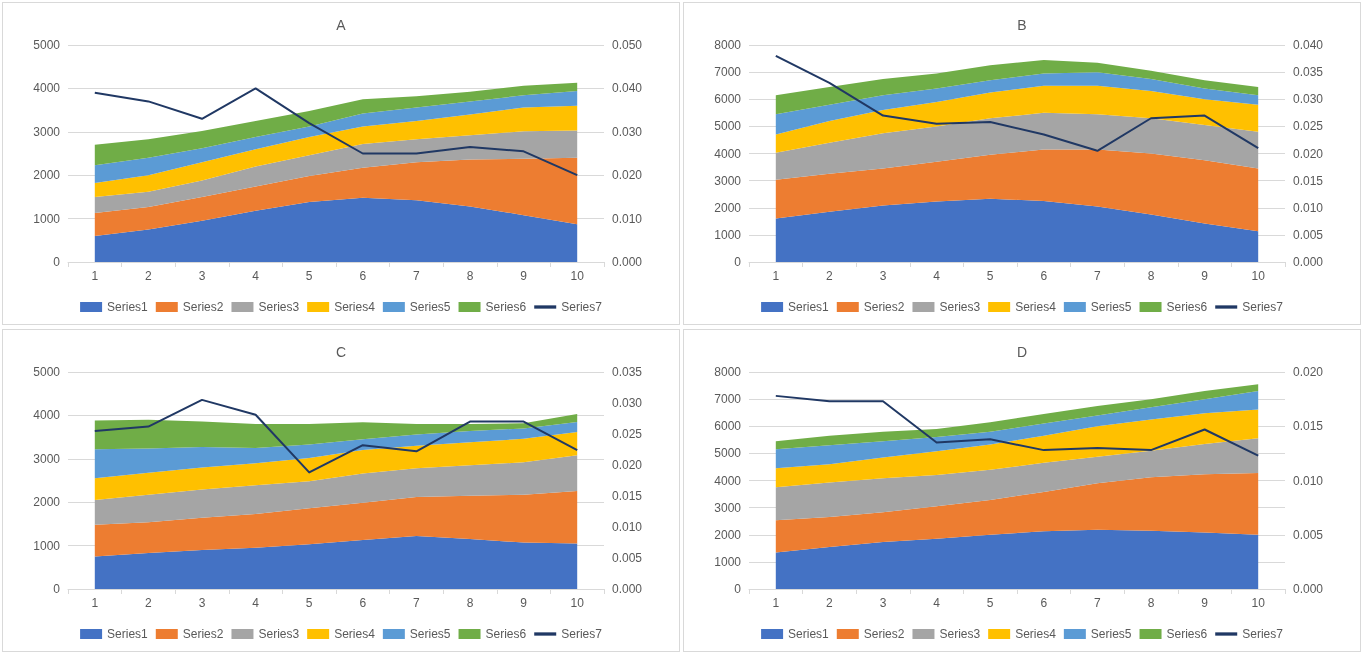 Image resolution: width=1363 pixels, height=653 pixels. Describe the element at coordinates (1022, 352) in the screenshot. I see `chart-title: D` at that location.